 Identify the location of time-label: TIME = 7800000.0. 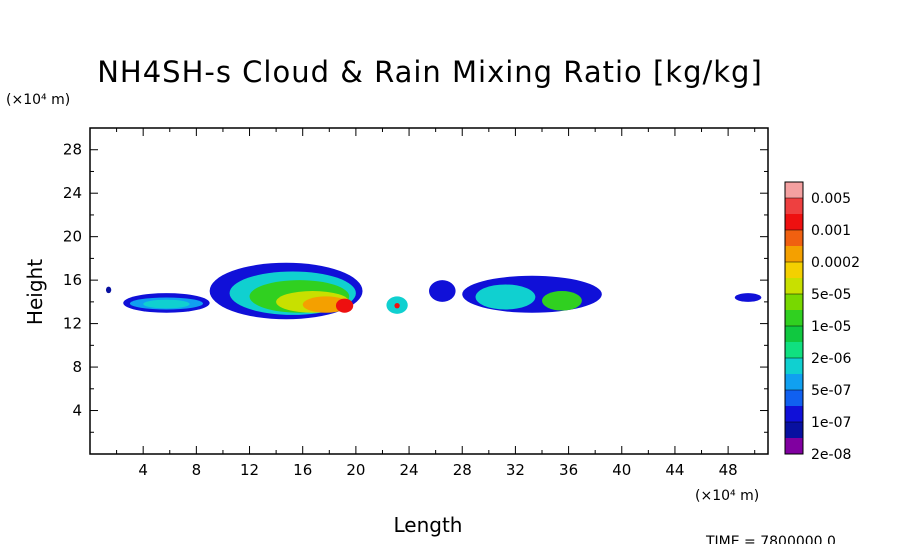
(770, 539).